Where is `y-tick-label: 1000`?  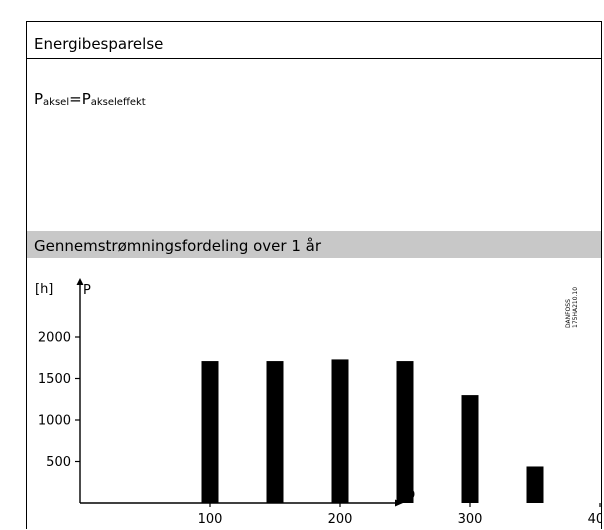
y-tick-label: 1000 is located at coordinates (54, 421).